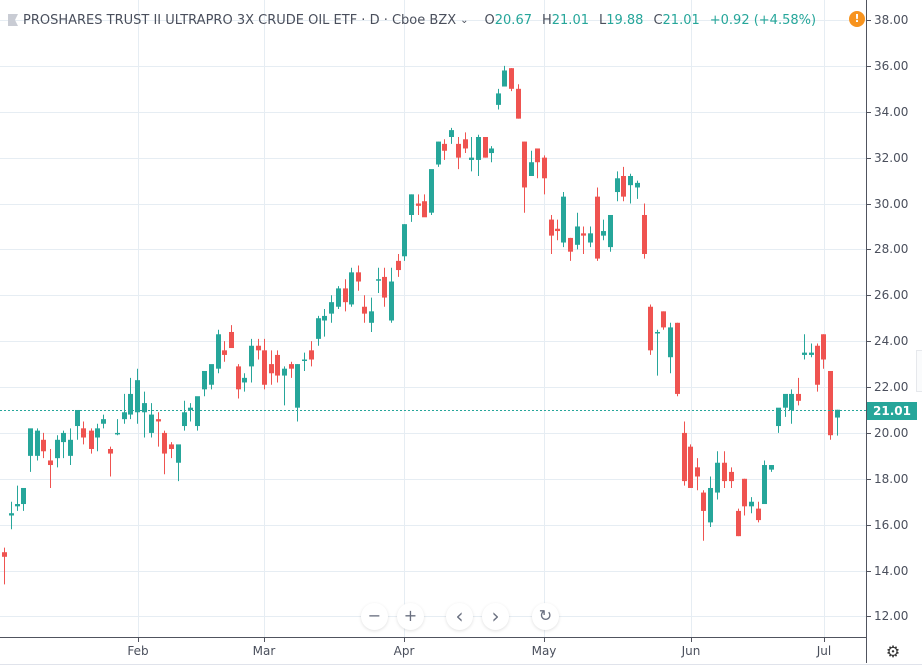 The image size is (922, 670). What do you see at coordinates (481, 639) in the screenshot?
I see `time-axis-ticks` at bounding box center [481, 639].